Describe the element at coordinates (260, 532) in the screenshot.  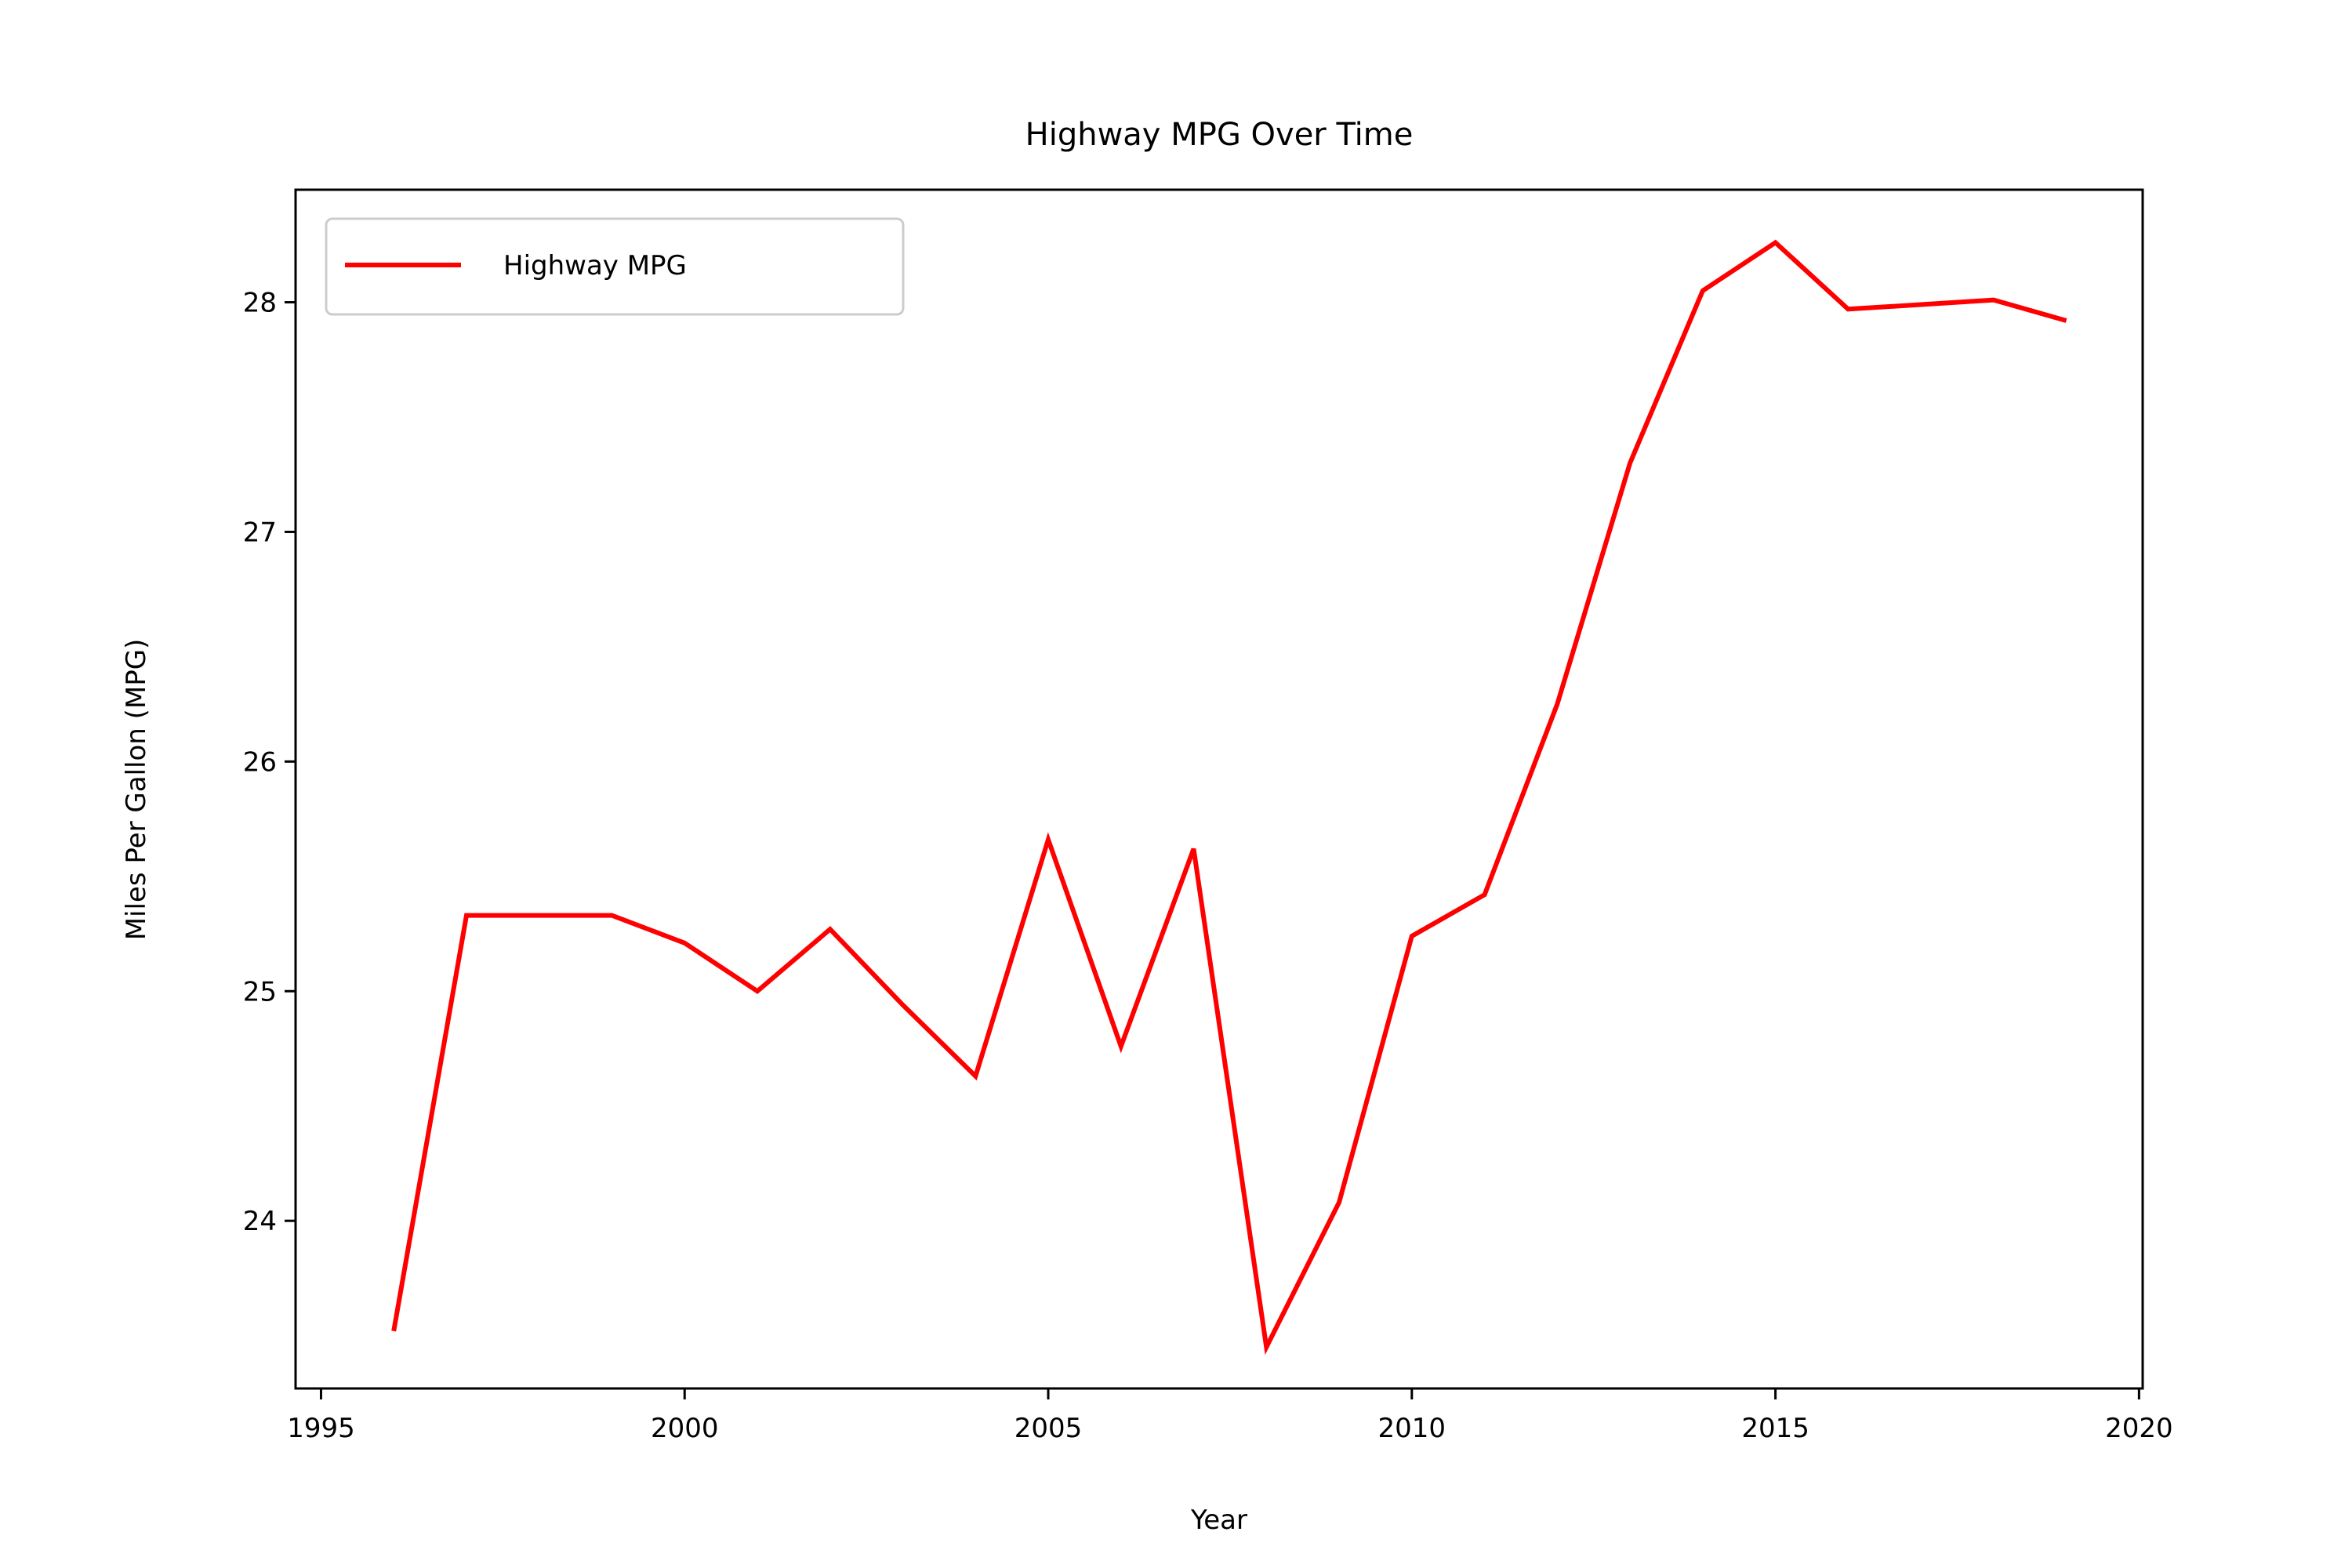
I see `y-tick-label: 27` at that location.